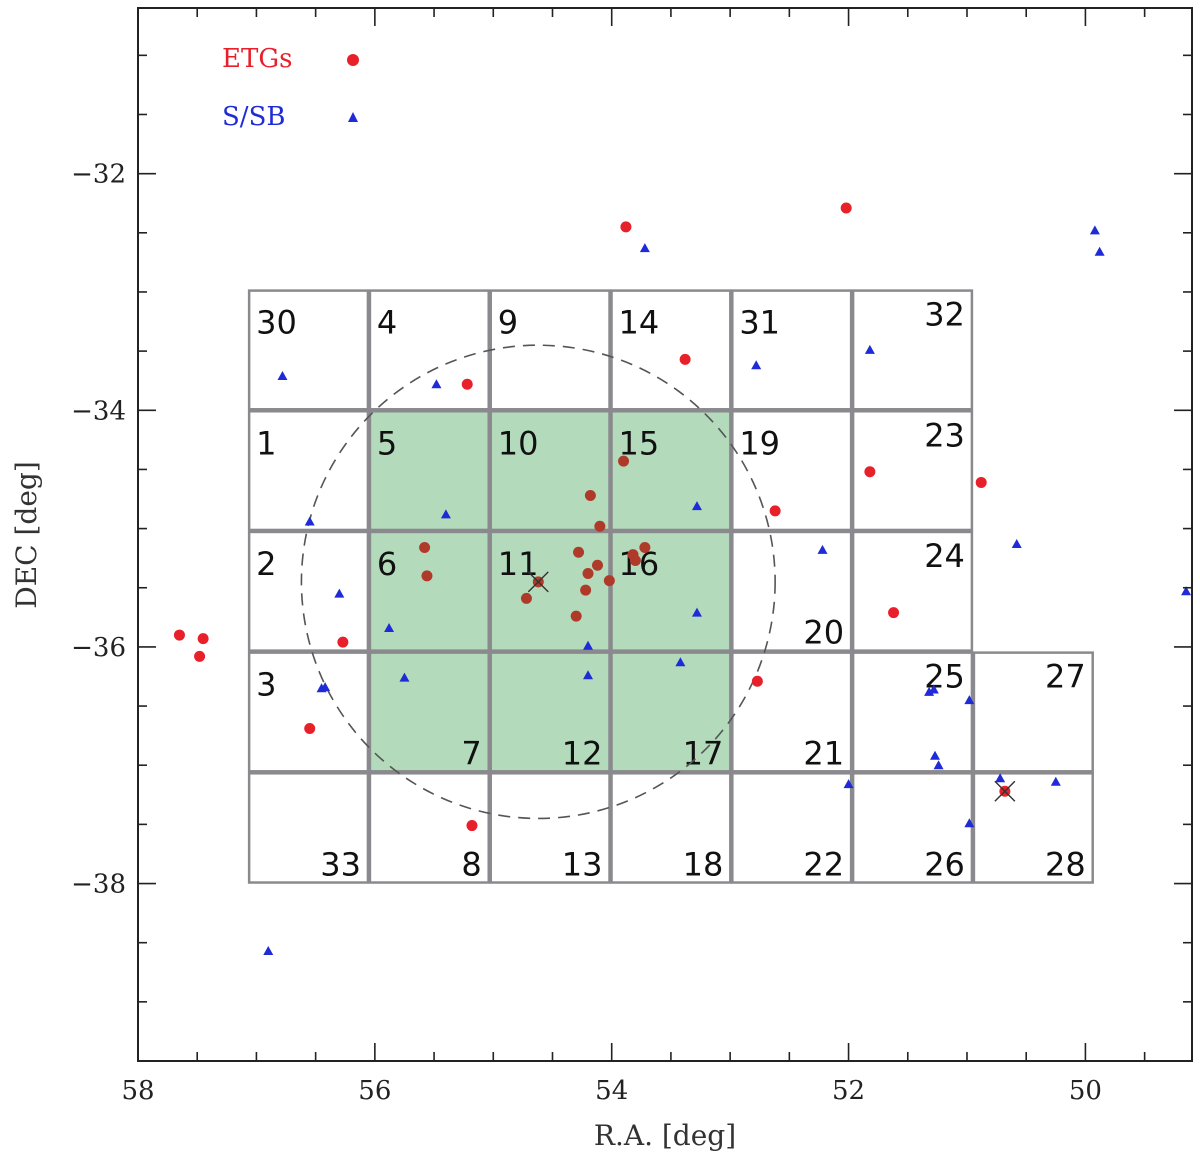  What do you see at coordinates (823, 865) in the screenshot?
I see `tile-label-22: 22` at bounding box center [823, 865].